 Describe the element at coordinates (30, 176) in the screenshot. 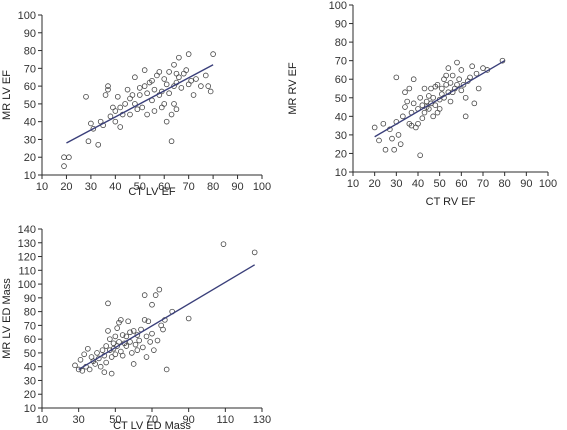

I see `lv-ef-y-tick-label: 10` at that location.